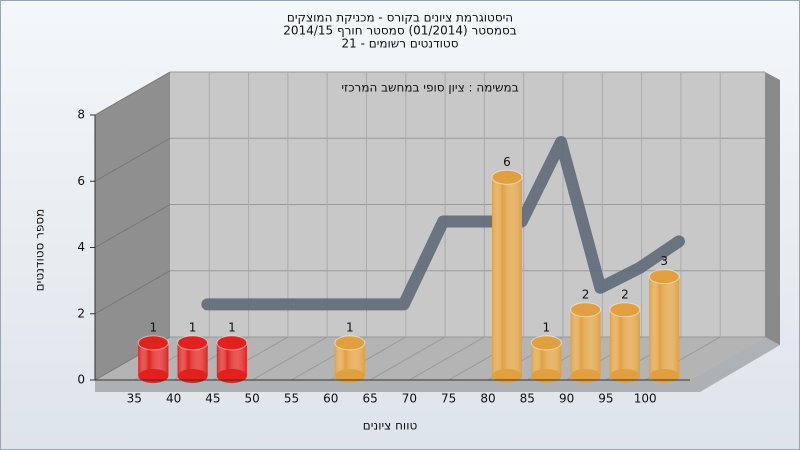  Describe the element at coordinates (40, 250) in the screenshot. I see `y-axis-label: מספר סטודנטים` at that location.